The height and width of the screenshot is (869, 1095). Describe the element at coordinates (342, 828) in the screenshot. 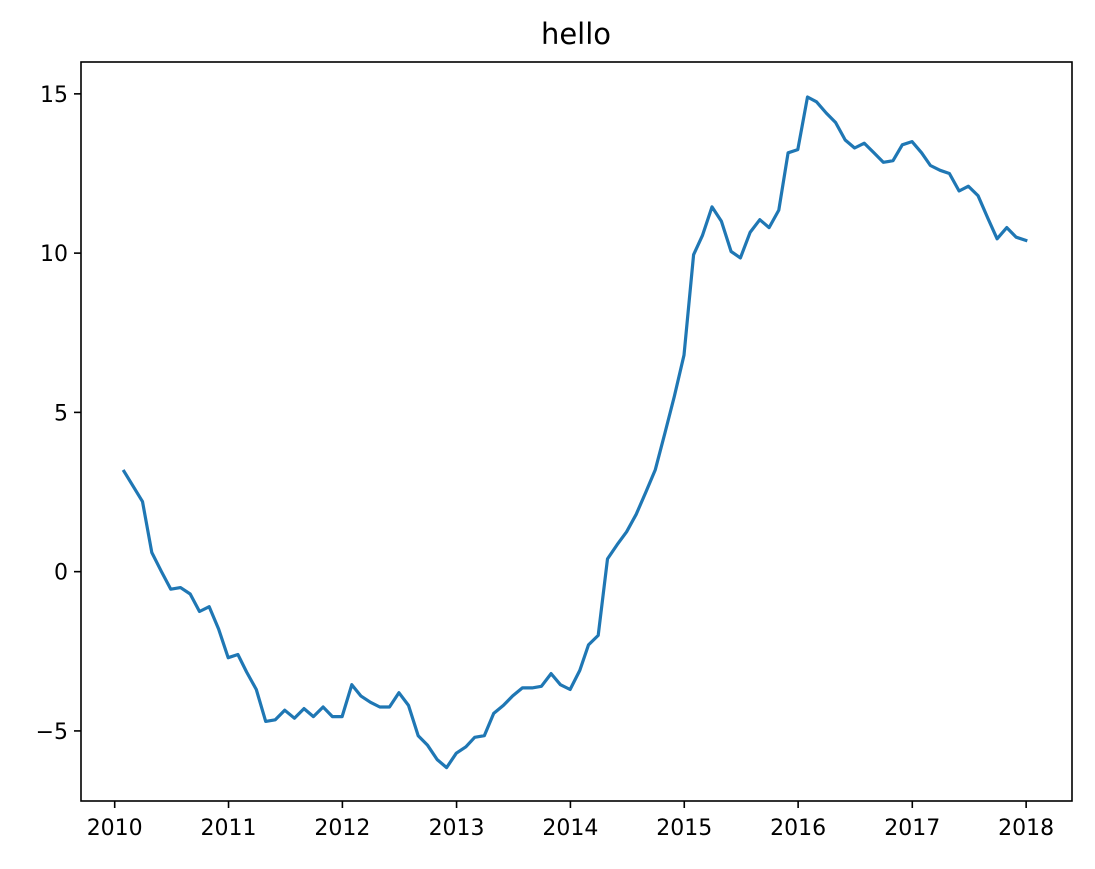

I see `x-tick-label: 2012` at that location.